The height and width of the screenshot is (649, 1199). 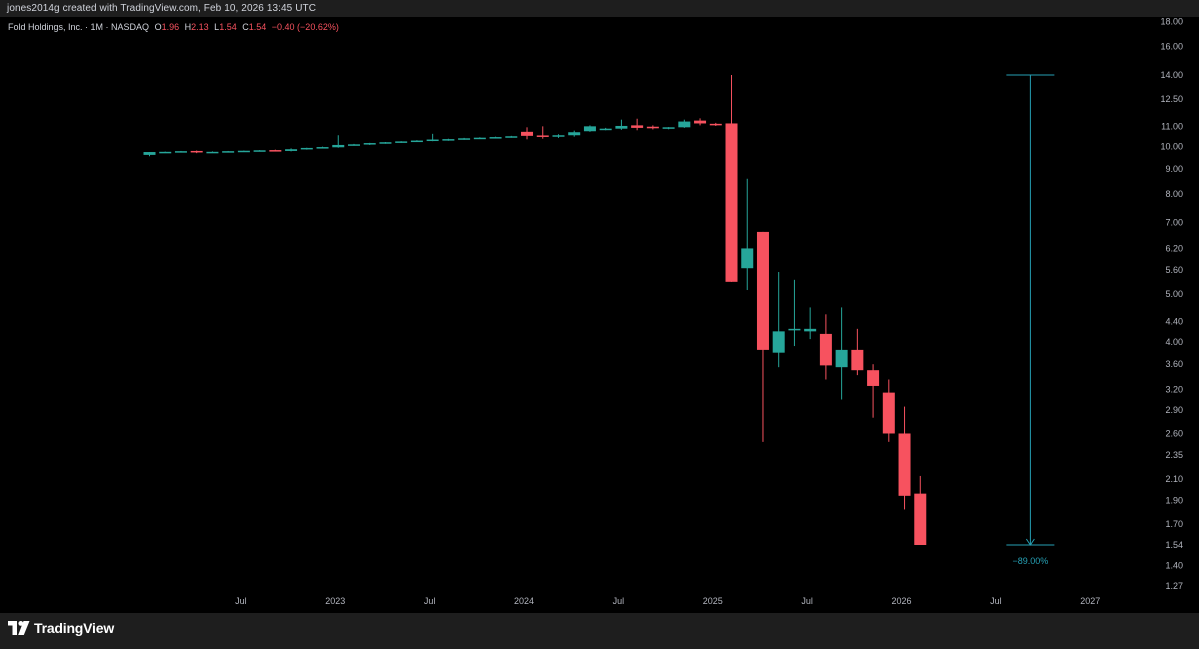 I want to click on symbol-name: Fold Holdings, Inc. · 1M · NASDAQ, so click(x=79, y=27).